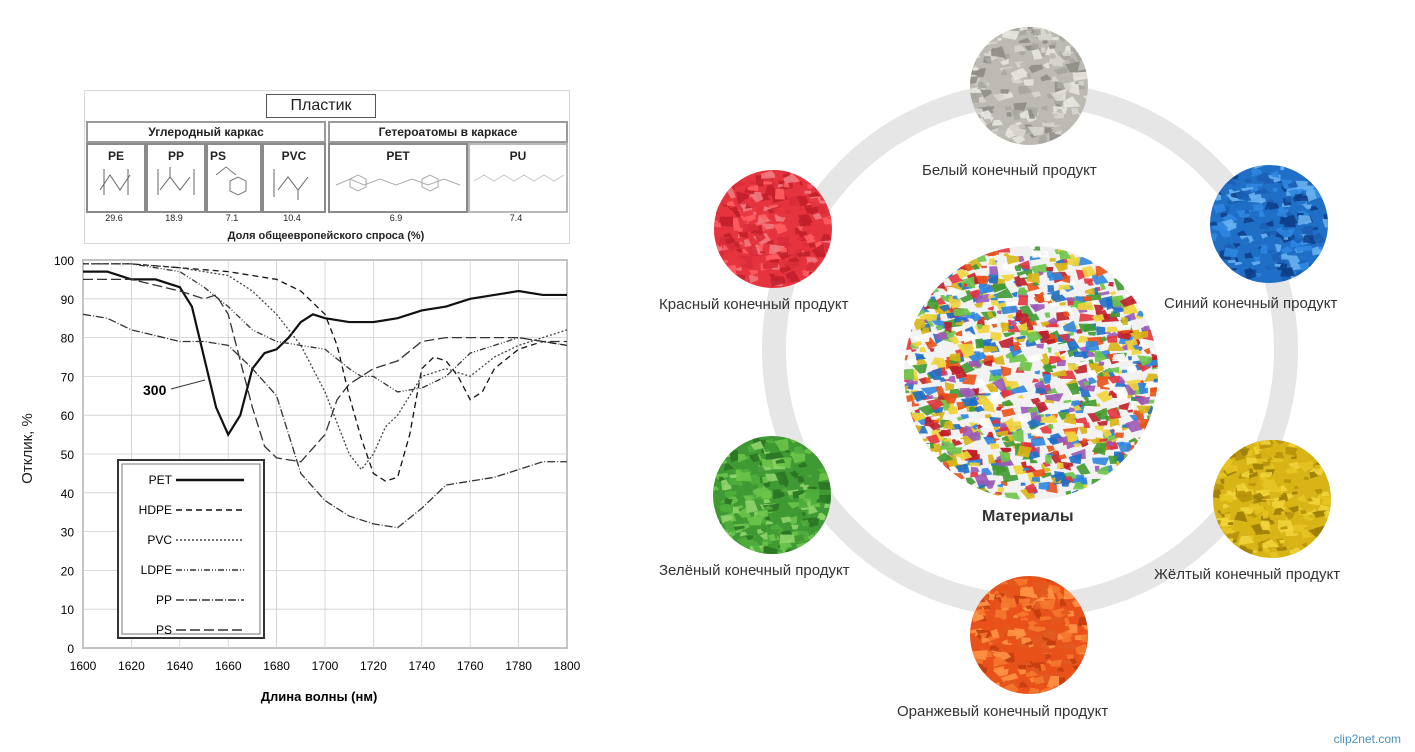  What do you see at coordinates (164, 600) in the screenshot?
I see `legend-label-pp: PP` at bounding box center [164, 600].